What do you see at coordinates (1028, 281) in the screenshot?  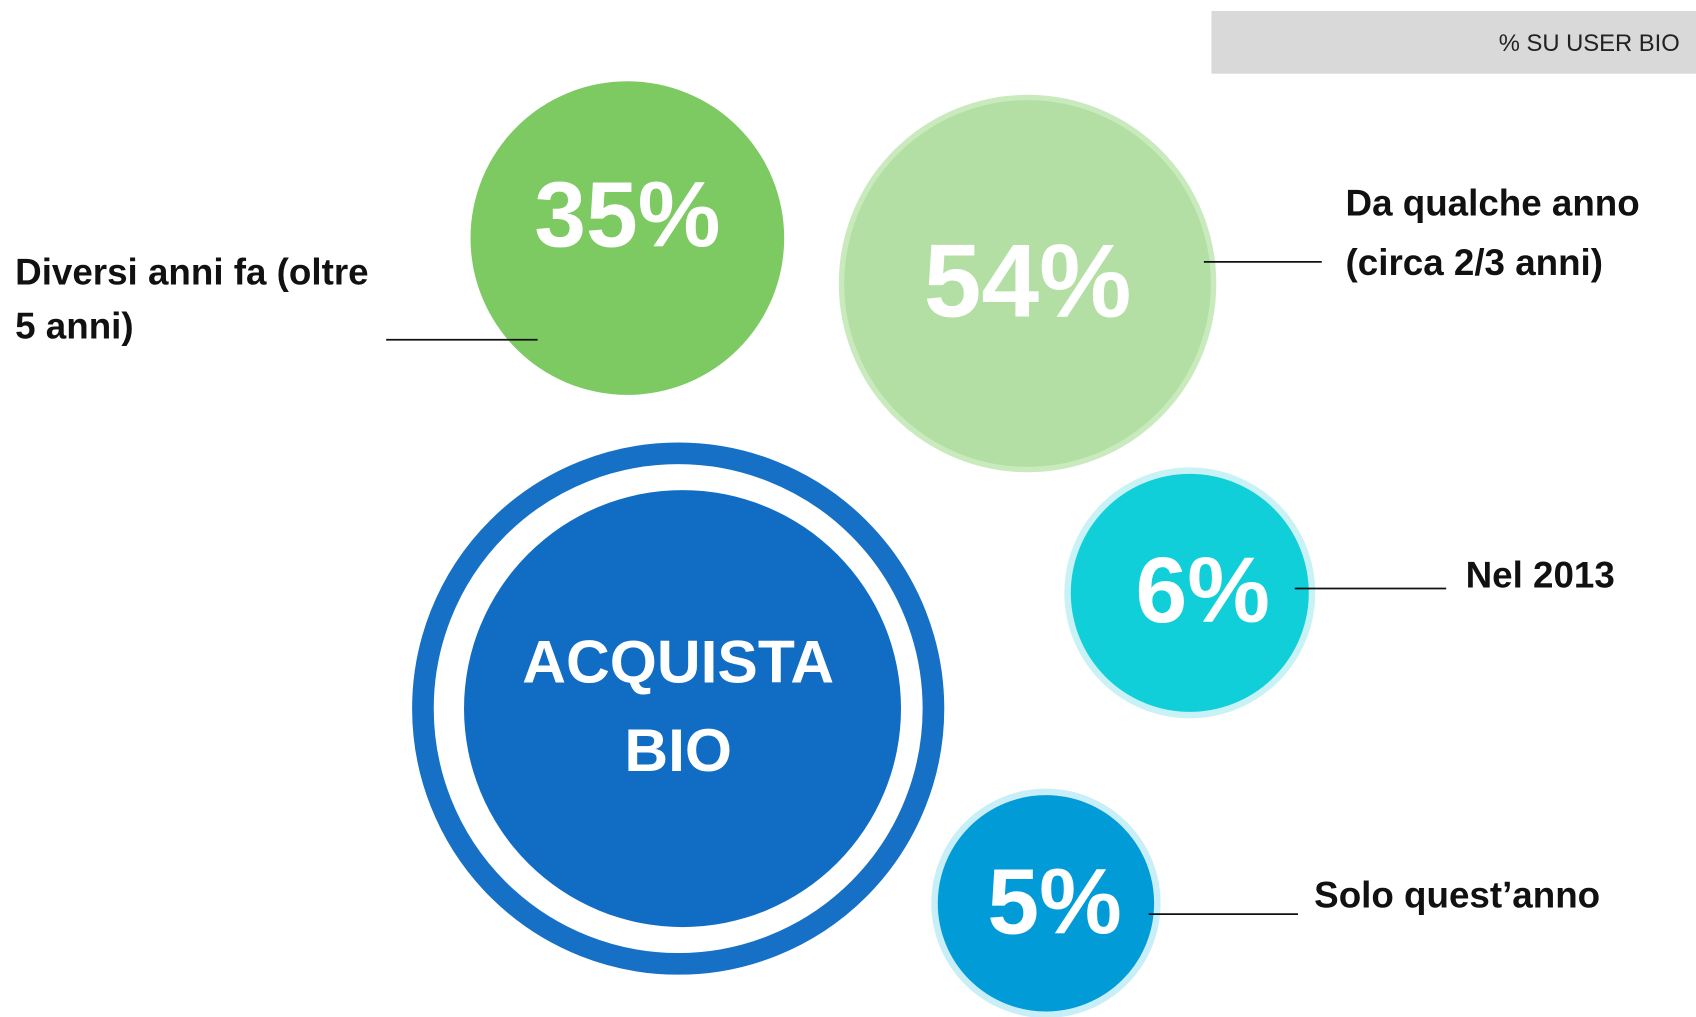 I see `percent: 54%` at bounding box center [1028, 281].